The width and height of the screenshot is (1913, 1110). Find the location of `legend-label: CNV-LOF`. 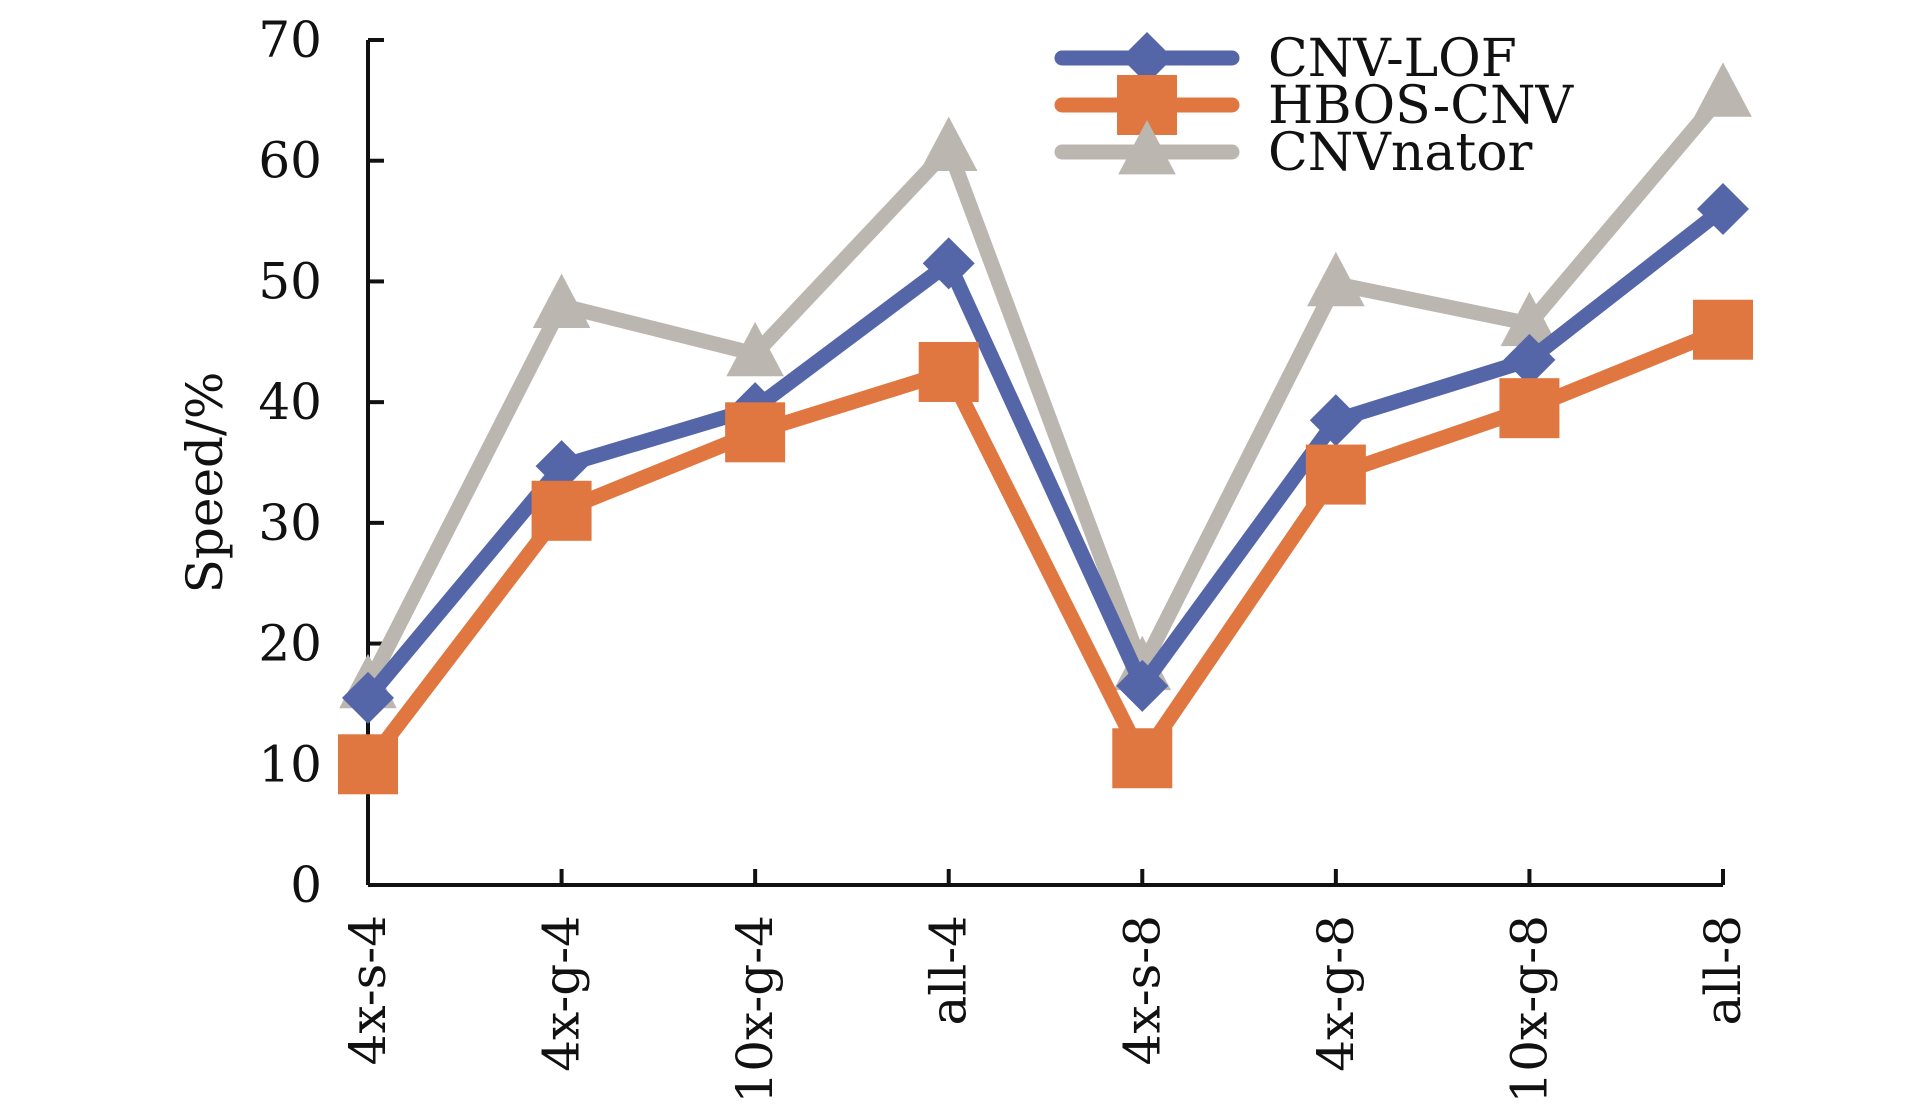

legend-label: CNV-LOF is located at coordinates (1392, 59).